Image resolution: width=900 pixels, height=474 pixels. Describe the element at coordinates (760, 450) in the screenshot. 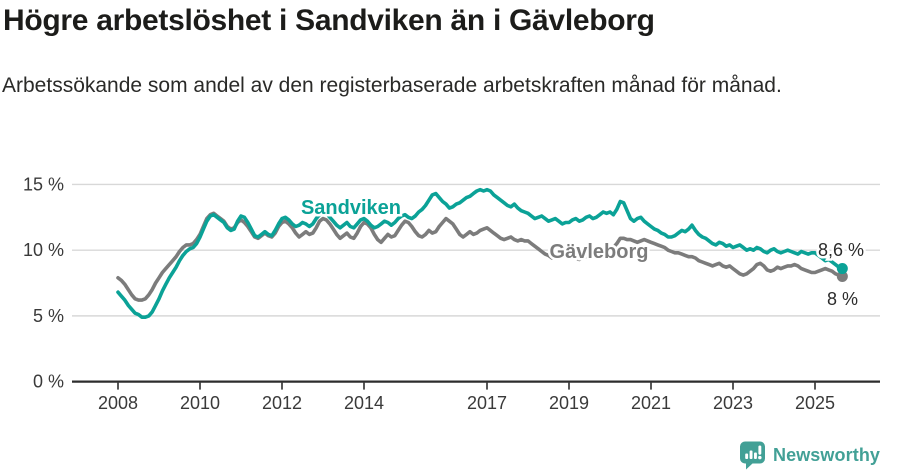

I see `logo-exclamation-stem` at that location.